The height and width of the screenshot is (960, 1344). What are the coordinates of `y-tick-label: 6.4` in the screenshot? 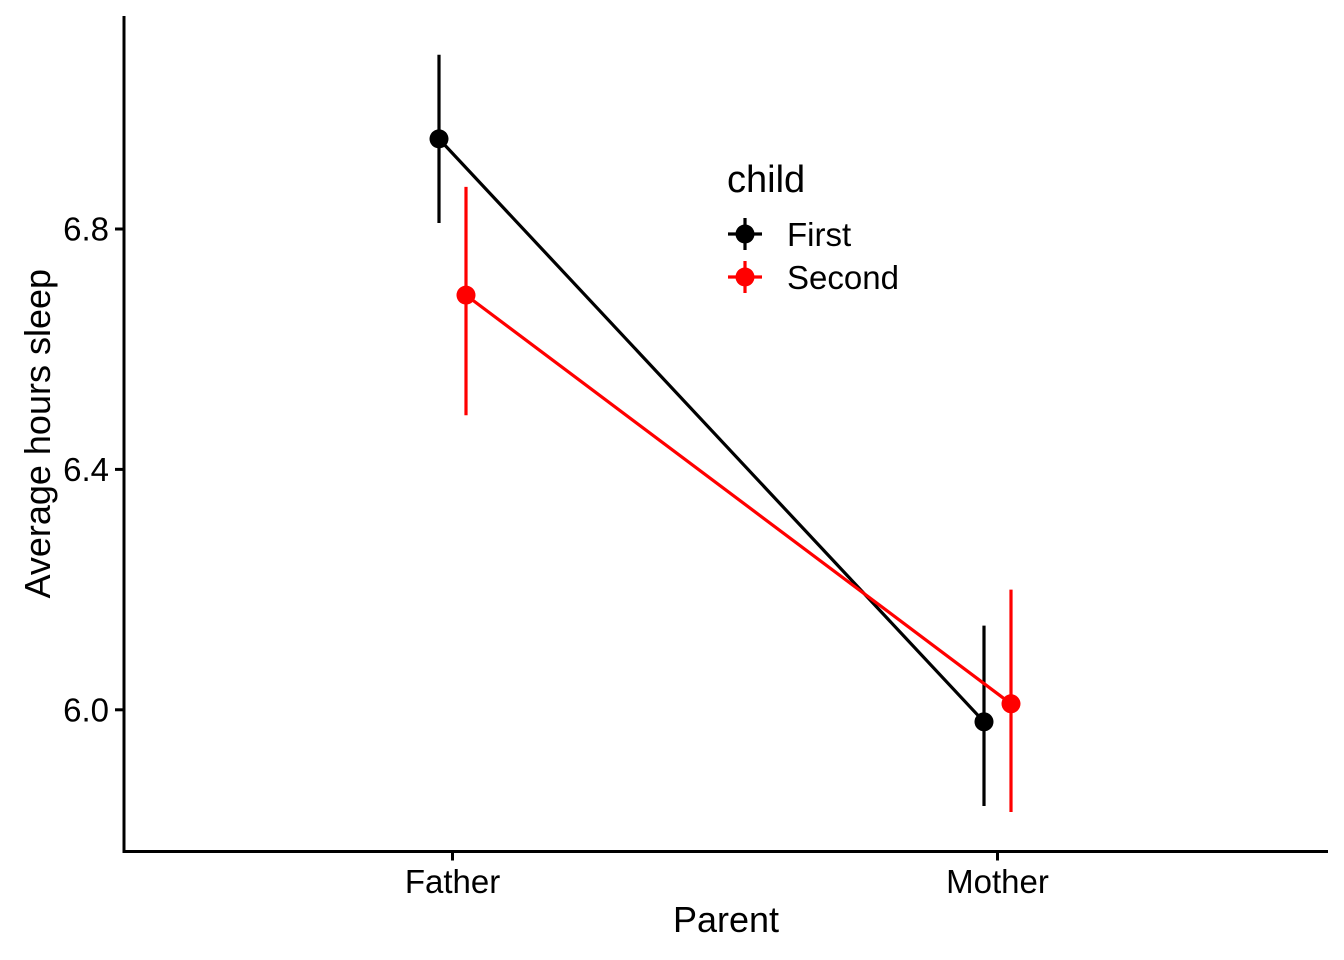 It's located at (86, 469).